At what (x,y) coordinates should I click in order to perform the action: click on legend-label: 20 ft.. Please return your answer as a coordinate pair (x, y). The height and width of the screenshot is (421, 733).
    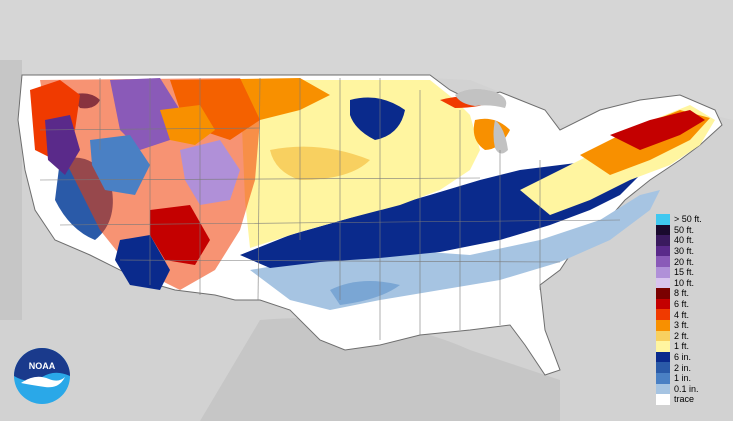
    Looking at the image, I should click on (684, 261).